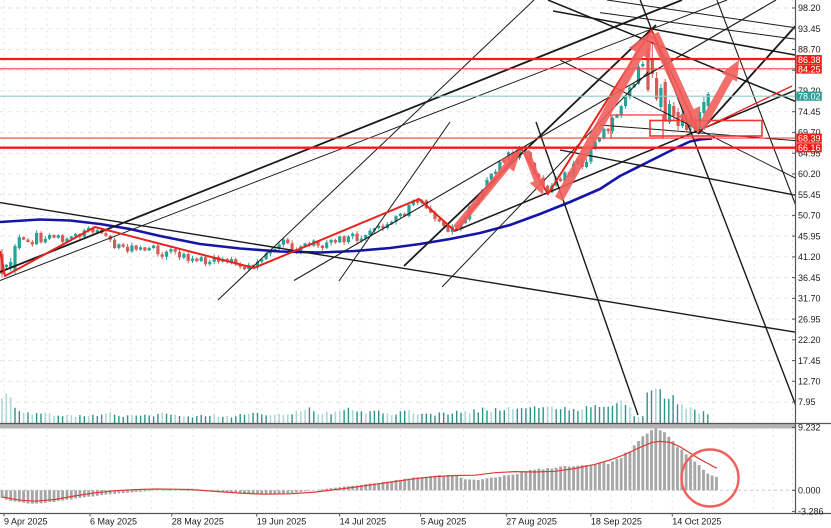 This screenshot has height=528, width=831. I want to click on svg-text: 14 Oct 2025, so click(696, 522).